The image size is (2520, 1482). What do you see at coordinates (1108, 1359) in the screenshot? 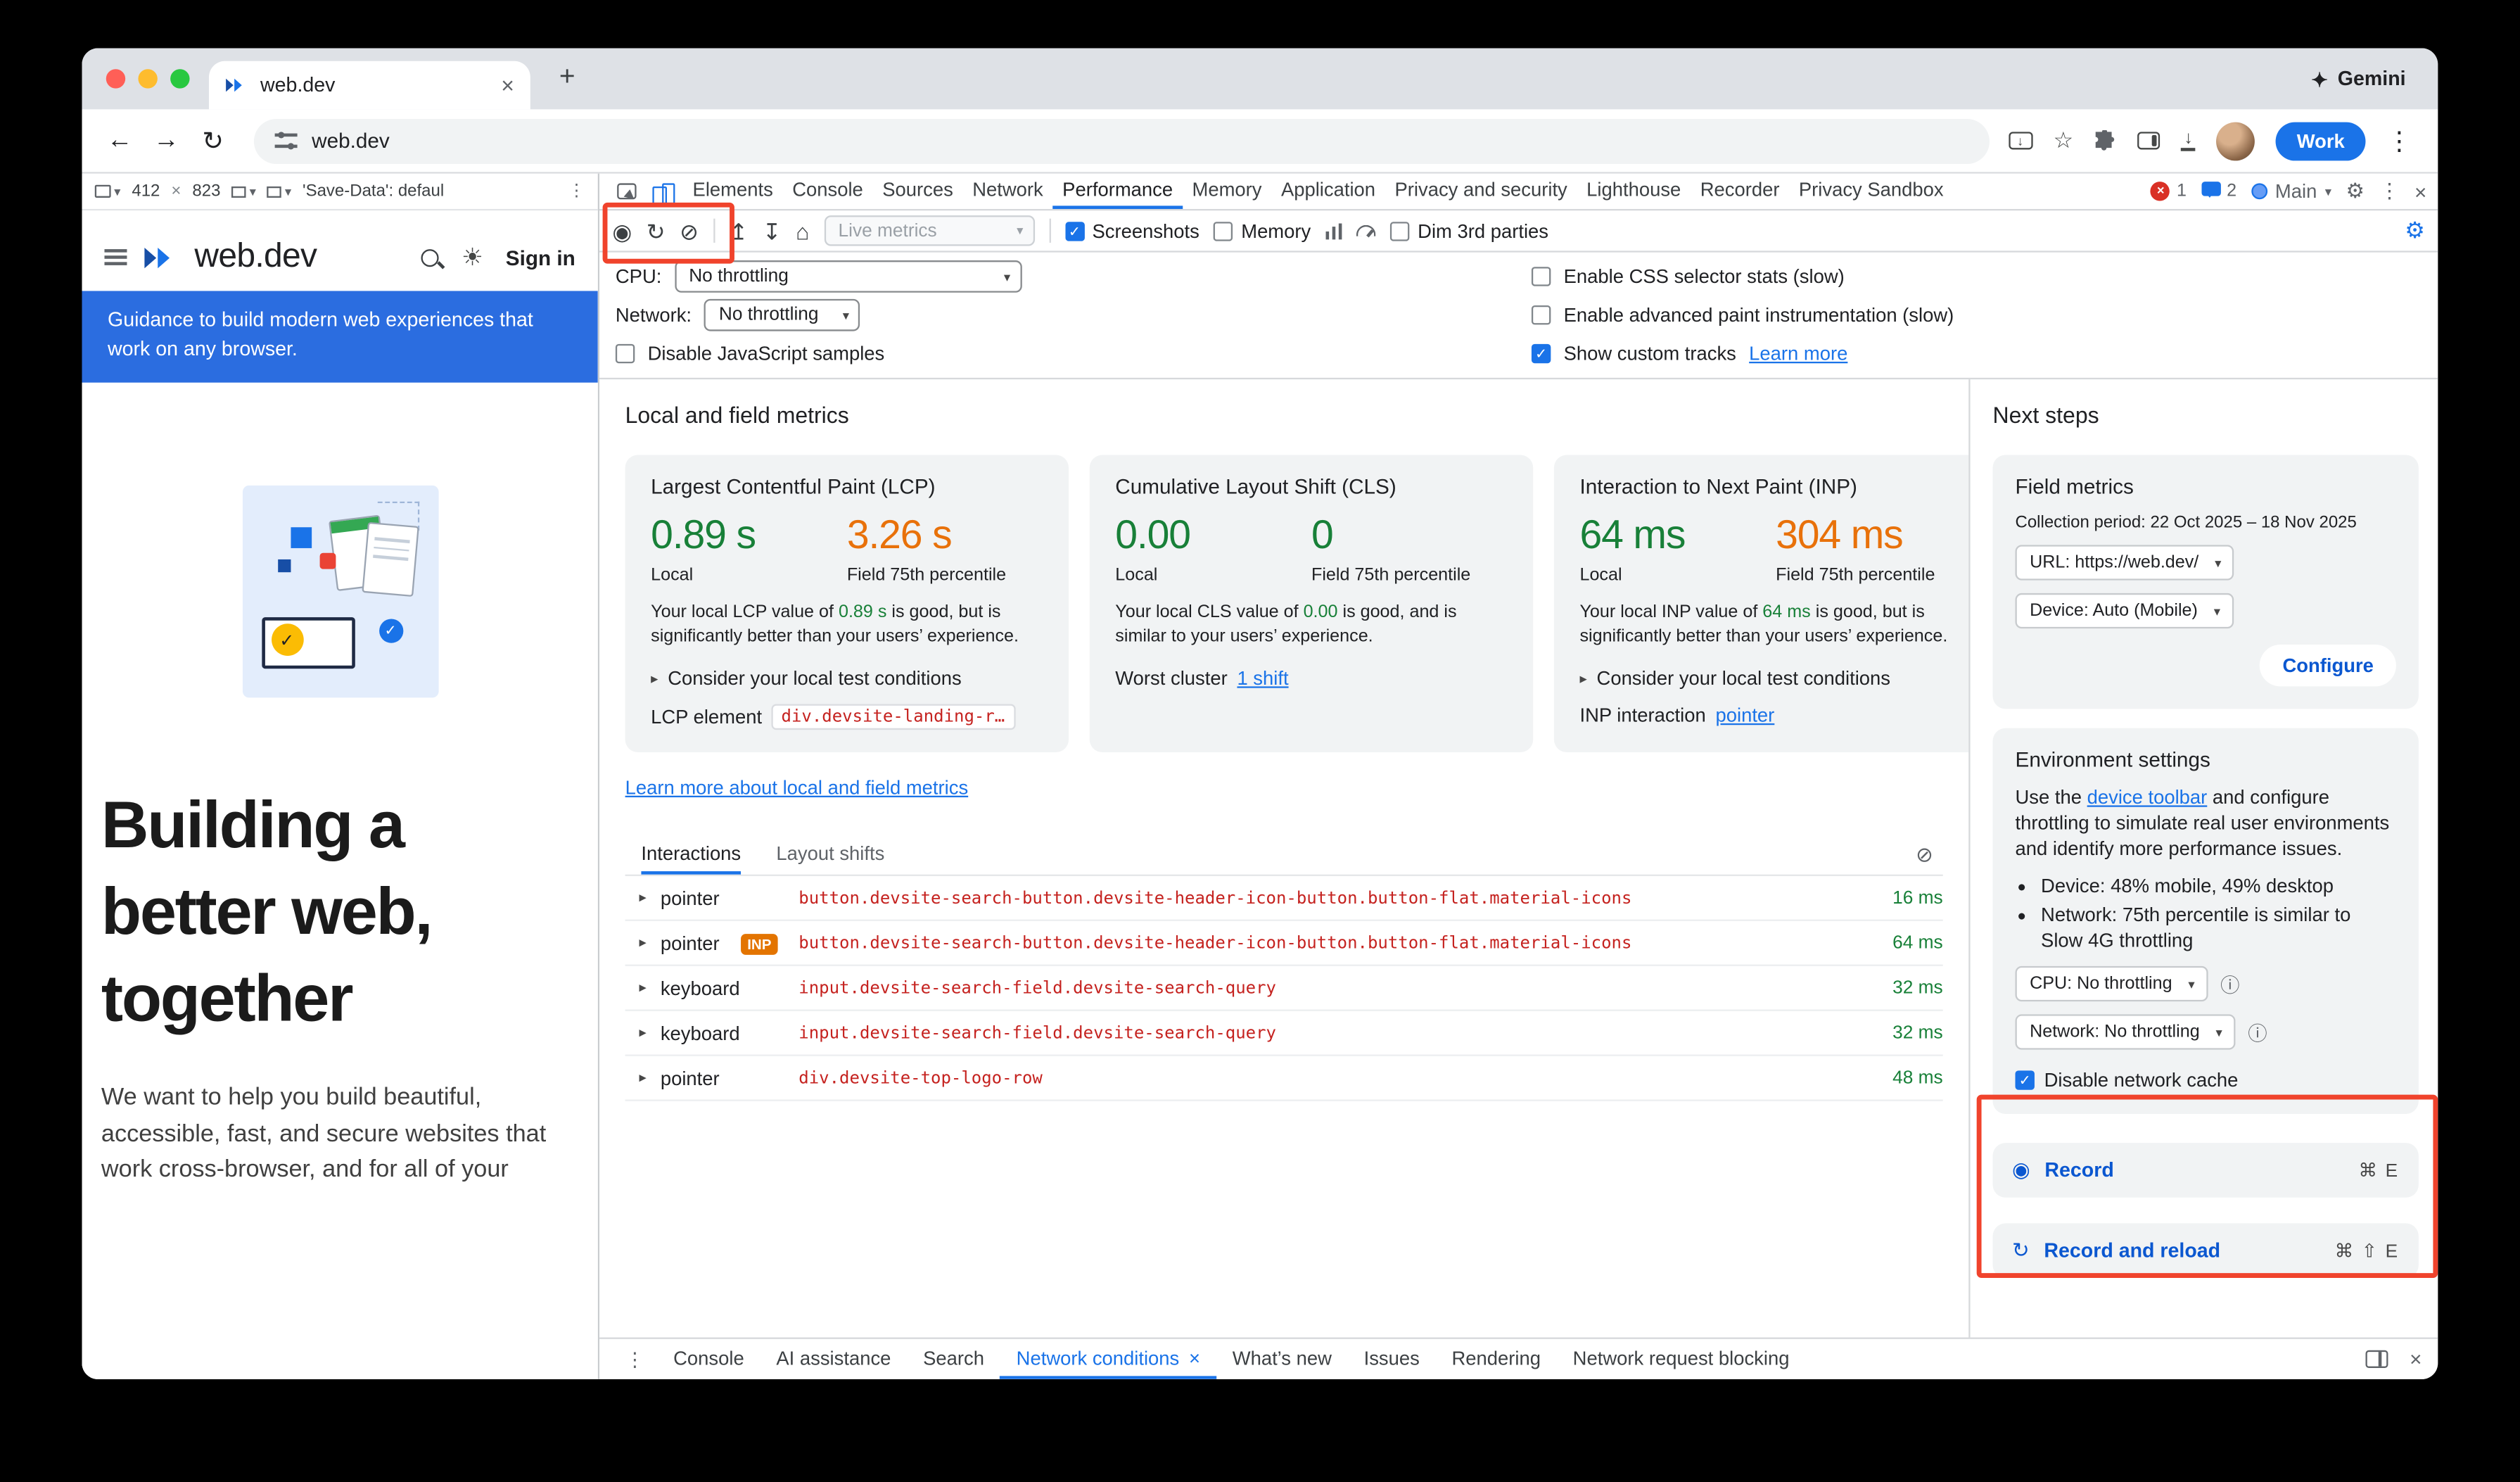
I see `drawer-tab-network-conditions: Network conditions ×` at bounding box center [1108, 1359].